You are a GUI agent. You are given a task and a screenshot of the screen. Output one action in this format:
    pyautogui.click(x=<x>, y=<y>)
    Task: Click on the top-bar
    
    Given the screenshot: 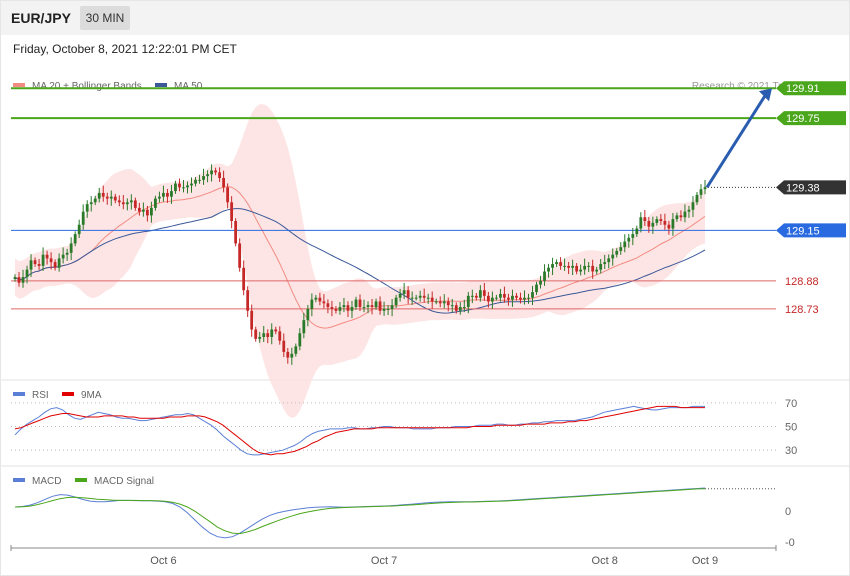 What is the action you would take?
    pyautogui.click(x=425, y=18)
    